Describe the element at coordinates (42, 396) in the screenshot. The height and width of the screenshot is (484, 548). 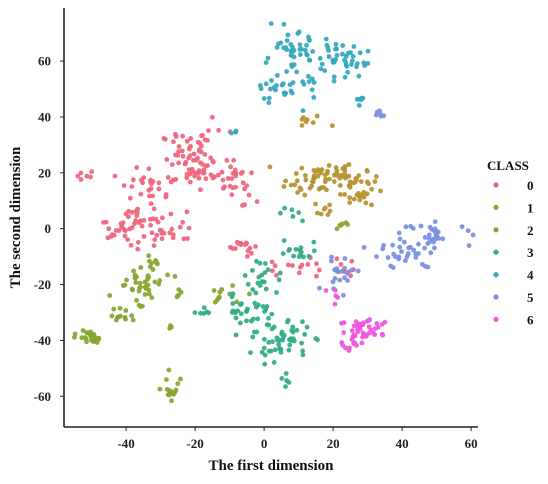
I see `y-tick-label: -60` at that location.